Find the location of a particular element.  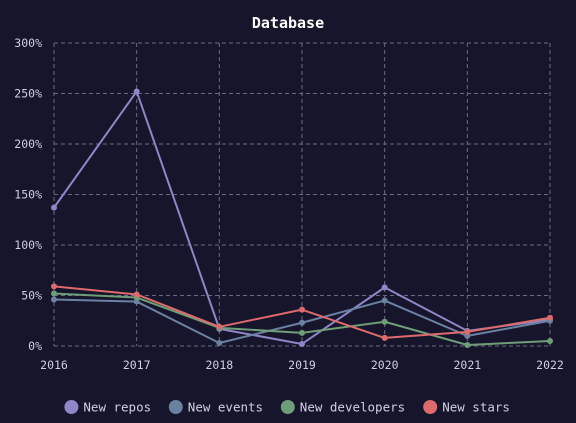

x-tick-label: 2022 is located at coordinates (550, 365).